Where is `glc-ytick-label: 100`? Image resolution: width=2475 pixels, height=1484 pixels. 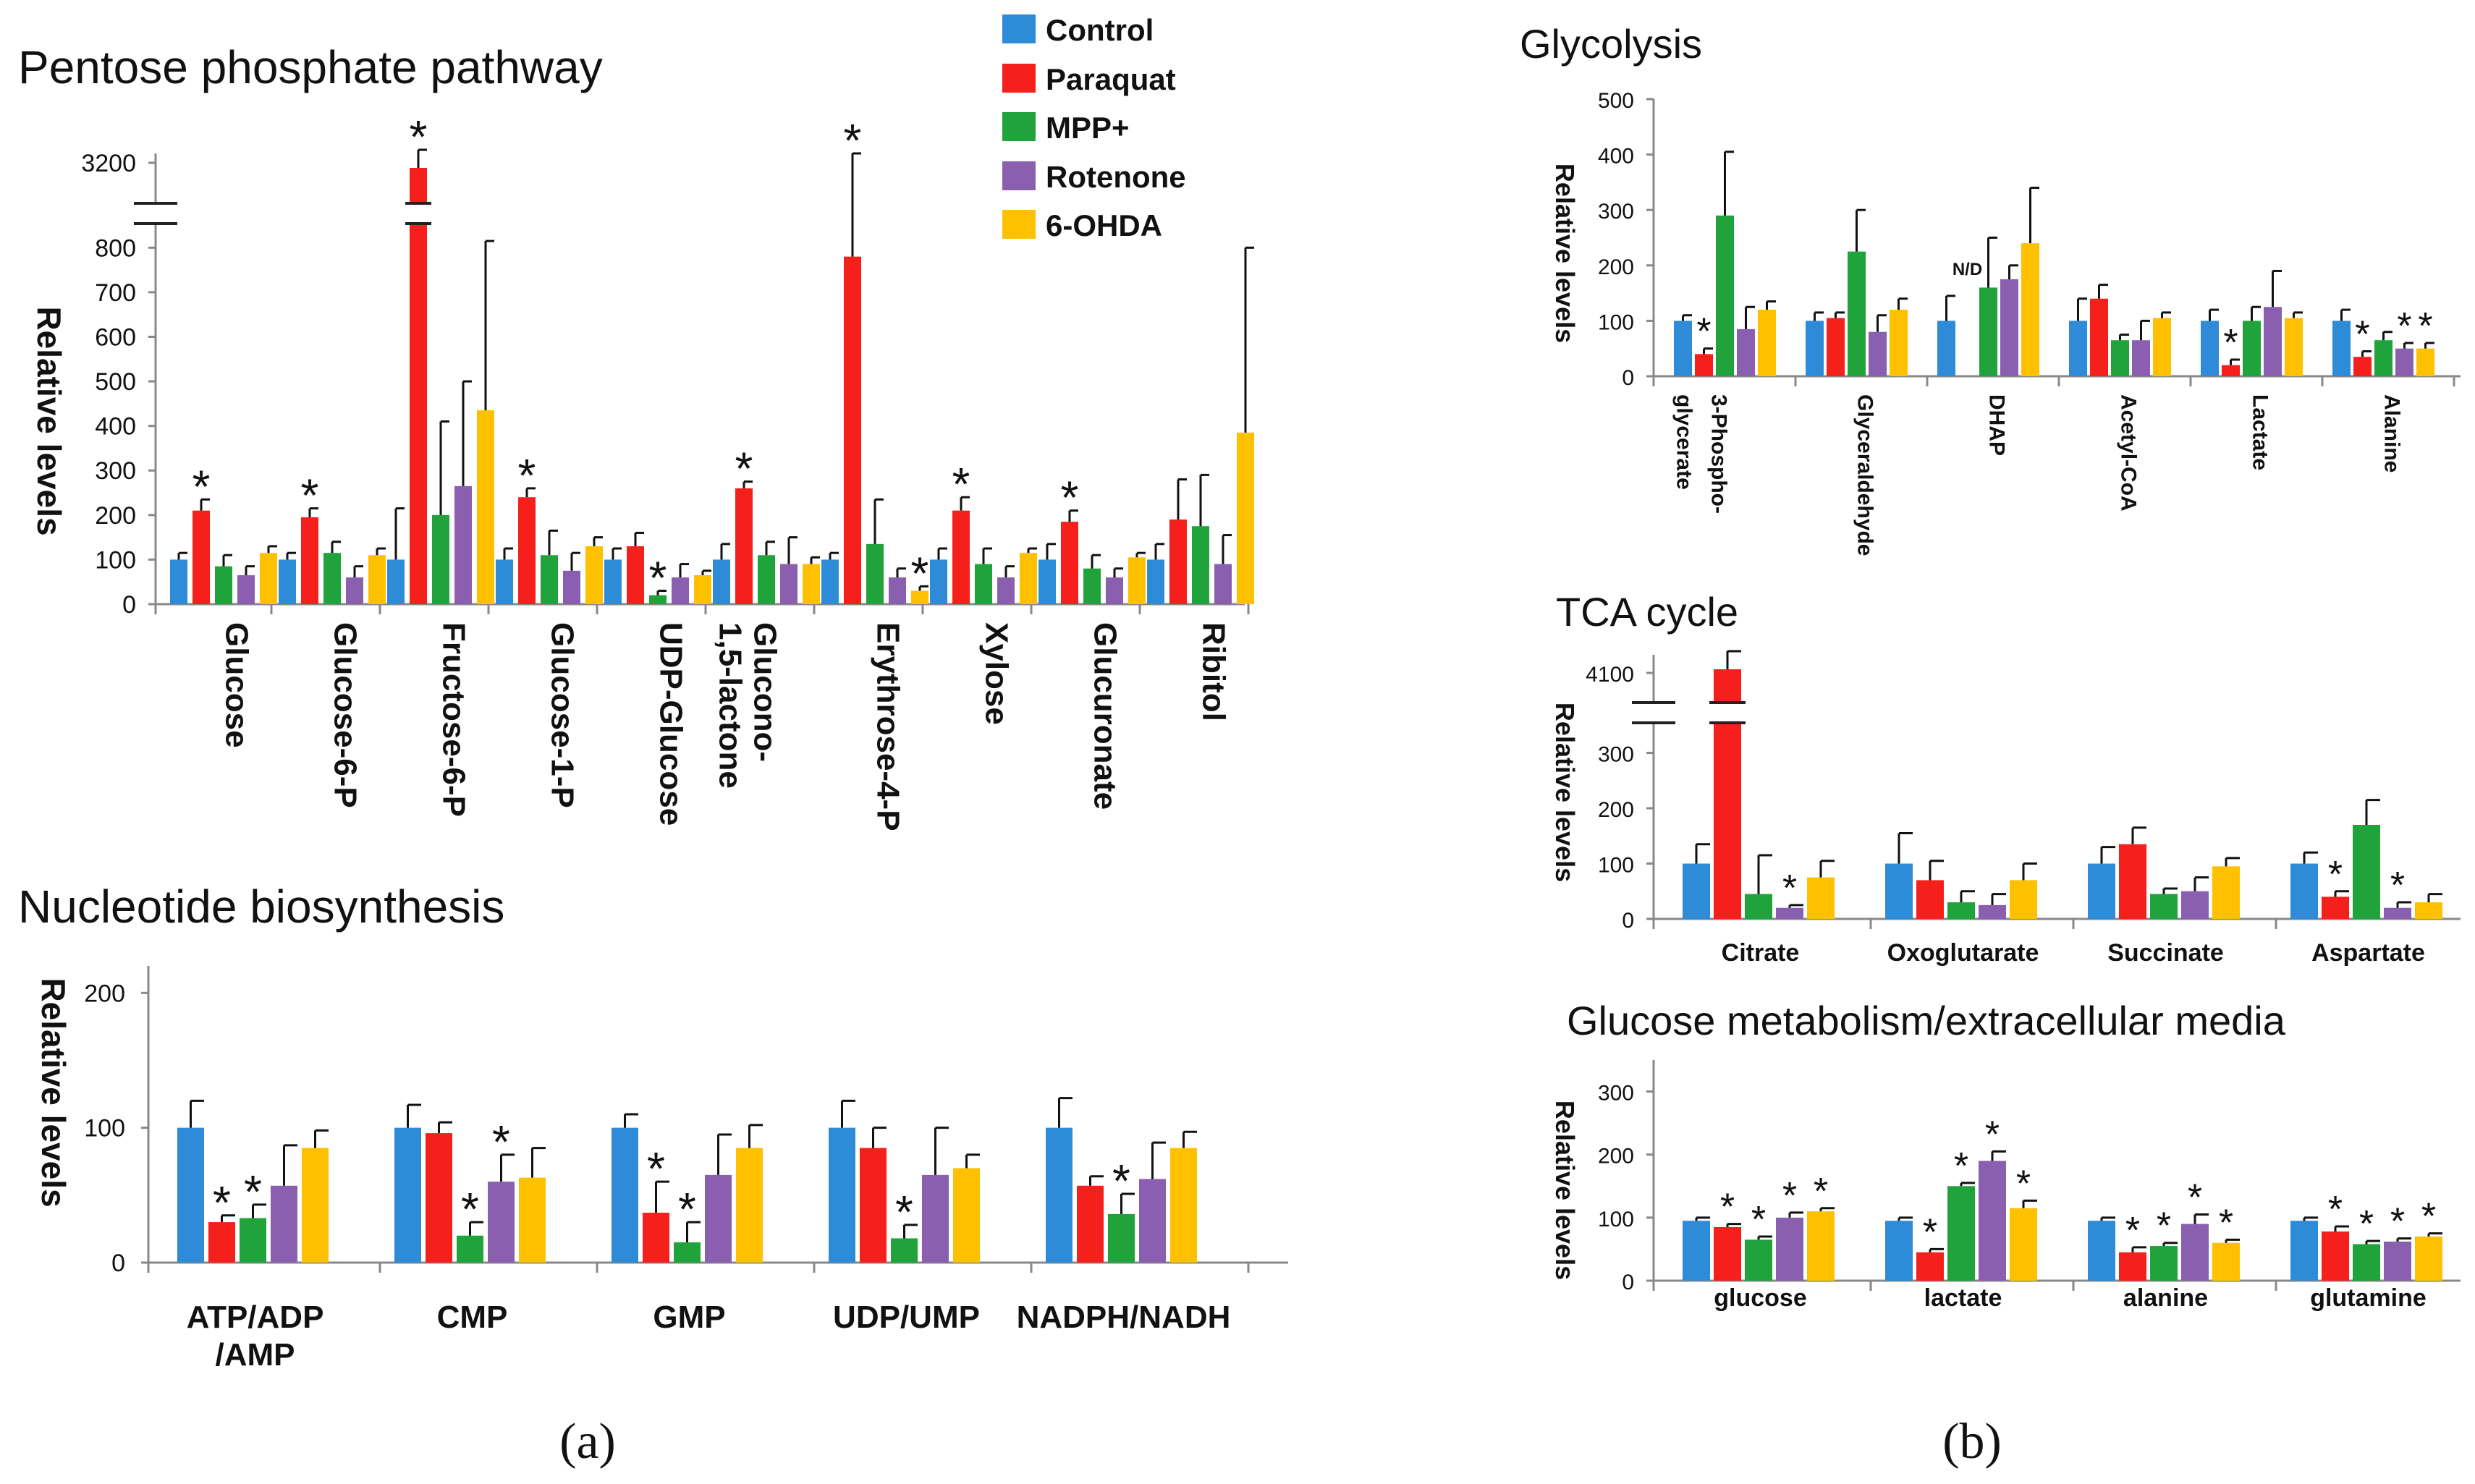
glc-ytick-label: 100 is located at coordinates (1616, 1219).